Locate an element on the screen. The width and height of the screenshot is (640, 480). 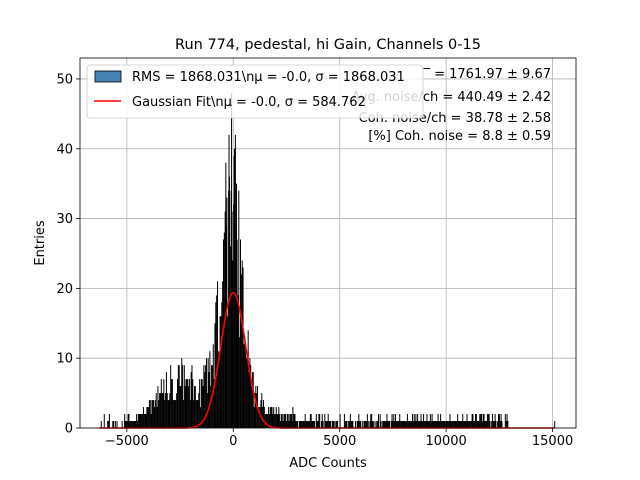
x-axis-ticks: −5000 0 5000 10000 15000 is located at coordinates (339, 438).